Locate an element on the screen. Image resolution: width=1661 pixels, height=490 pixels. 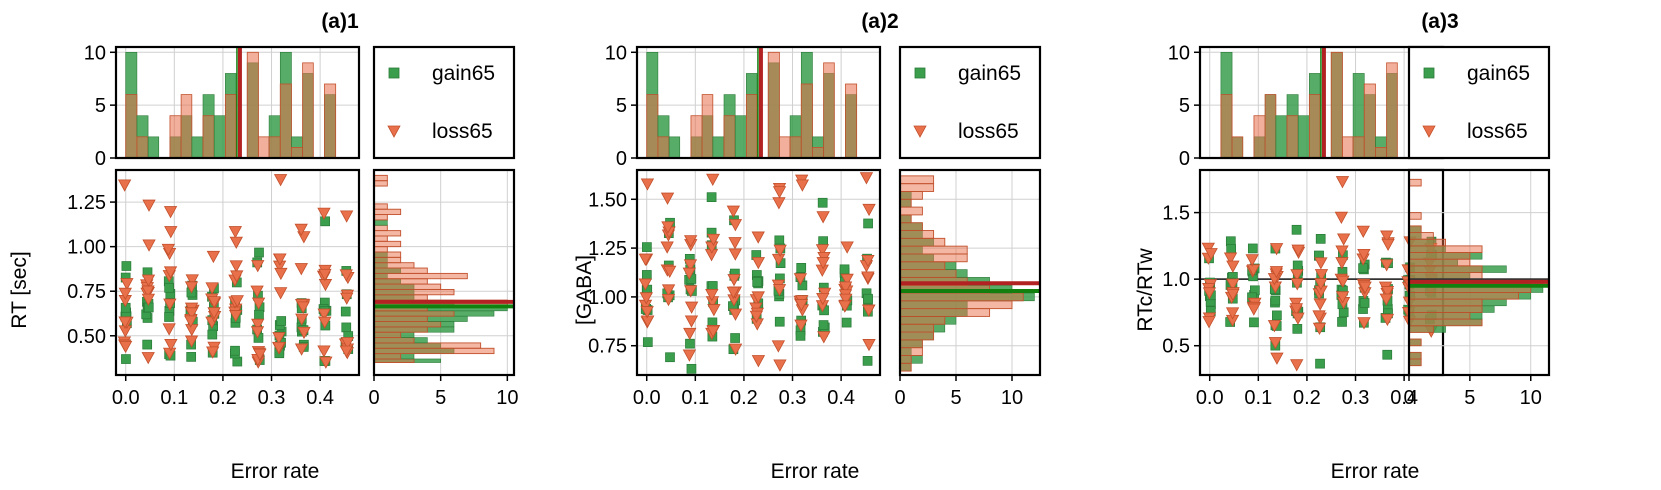
panel-1-legend: gain65 loss65 is located at coordinates (444, 102).